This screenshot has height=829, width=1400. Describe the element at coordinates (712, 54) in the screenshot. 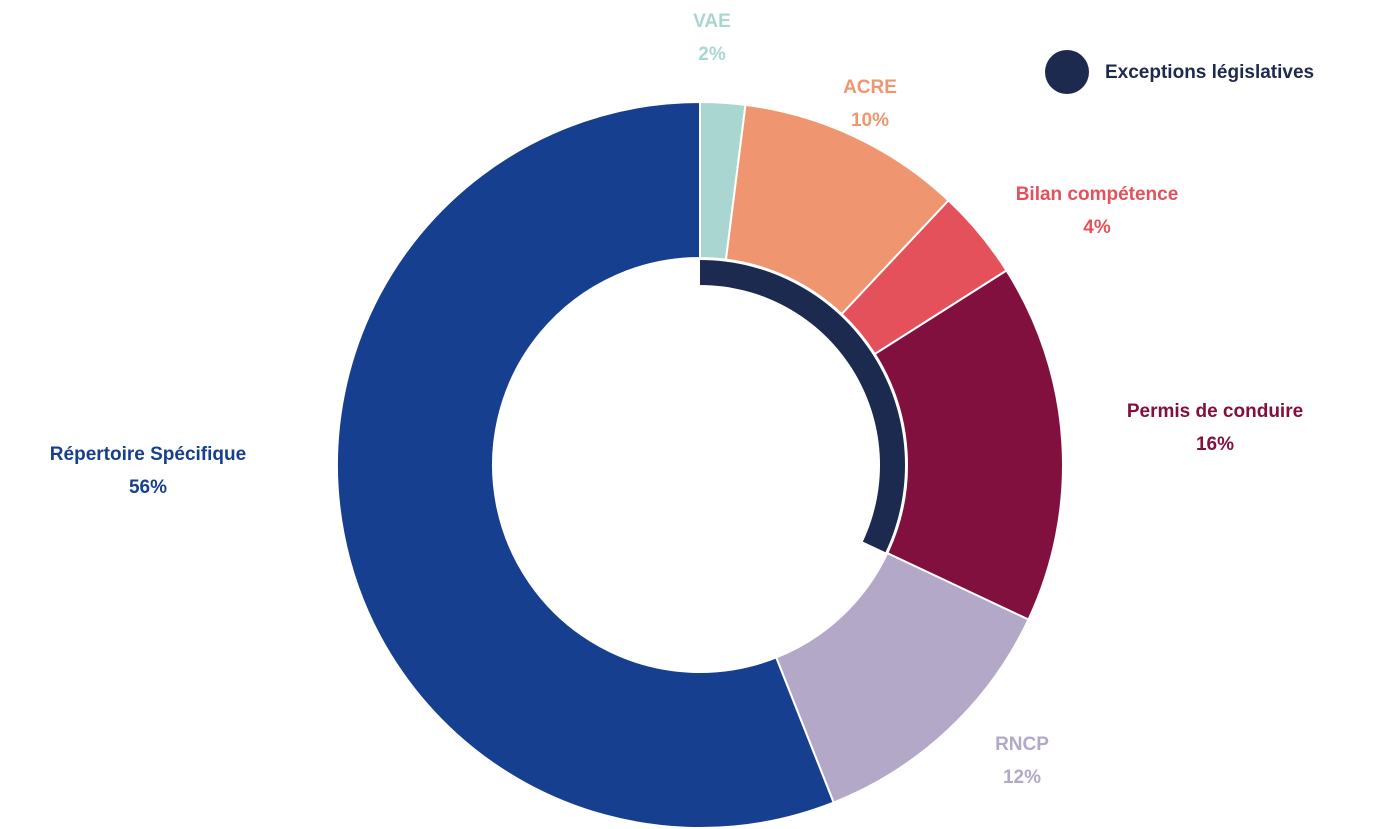

I see `segment-value-label: 2%` at that location.